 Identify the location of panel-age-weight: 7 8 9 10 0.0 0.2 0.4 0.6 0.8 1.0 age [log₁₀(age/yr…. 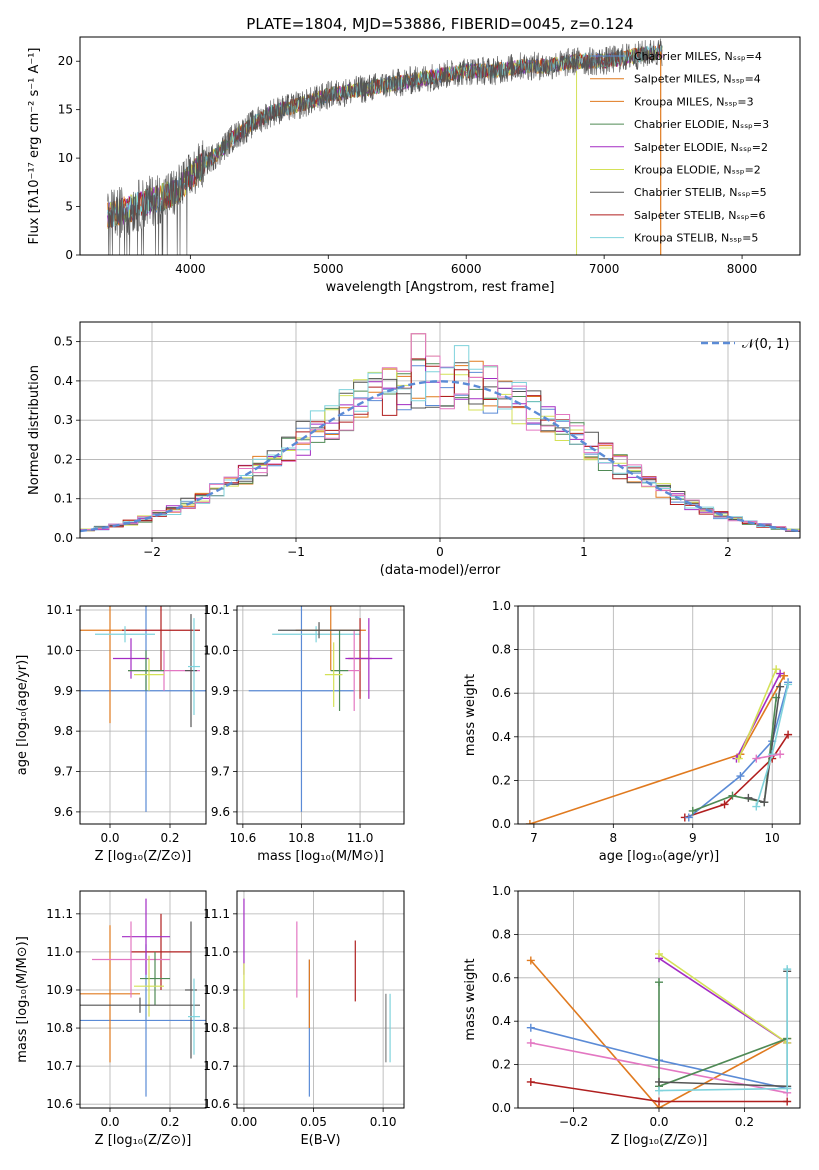
(632, 731).